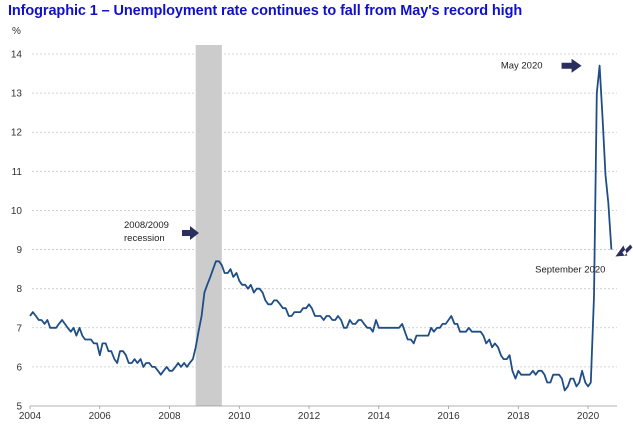 The height and width of the screenshot is (426, 633). What do you see at coordinates (19, 289) in the screenshot?
I see `y-tick-label: 8` at bounding box center [19, 289].